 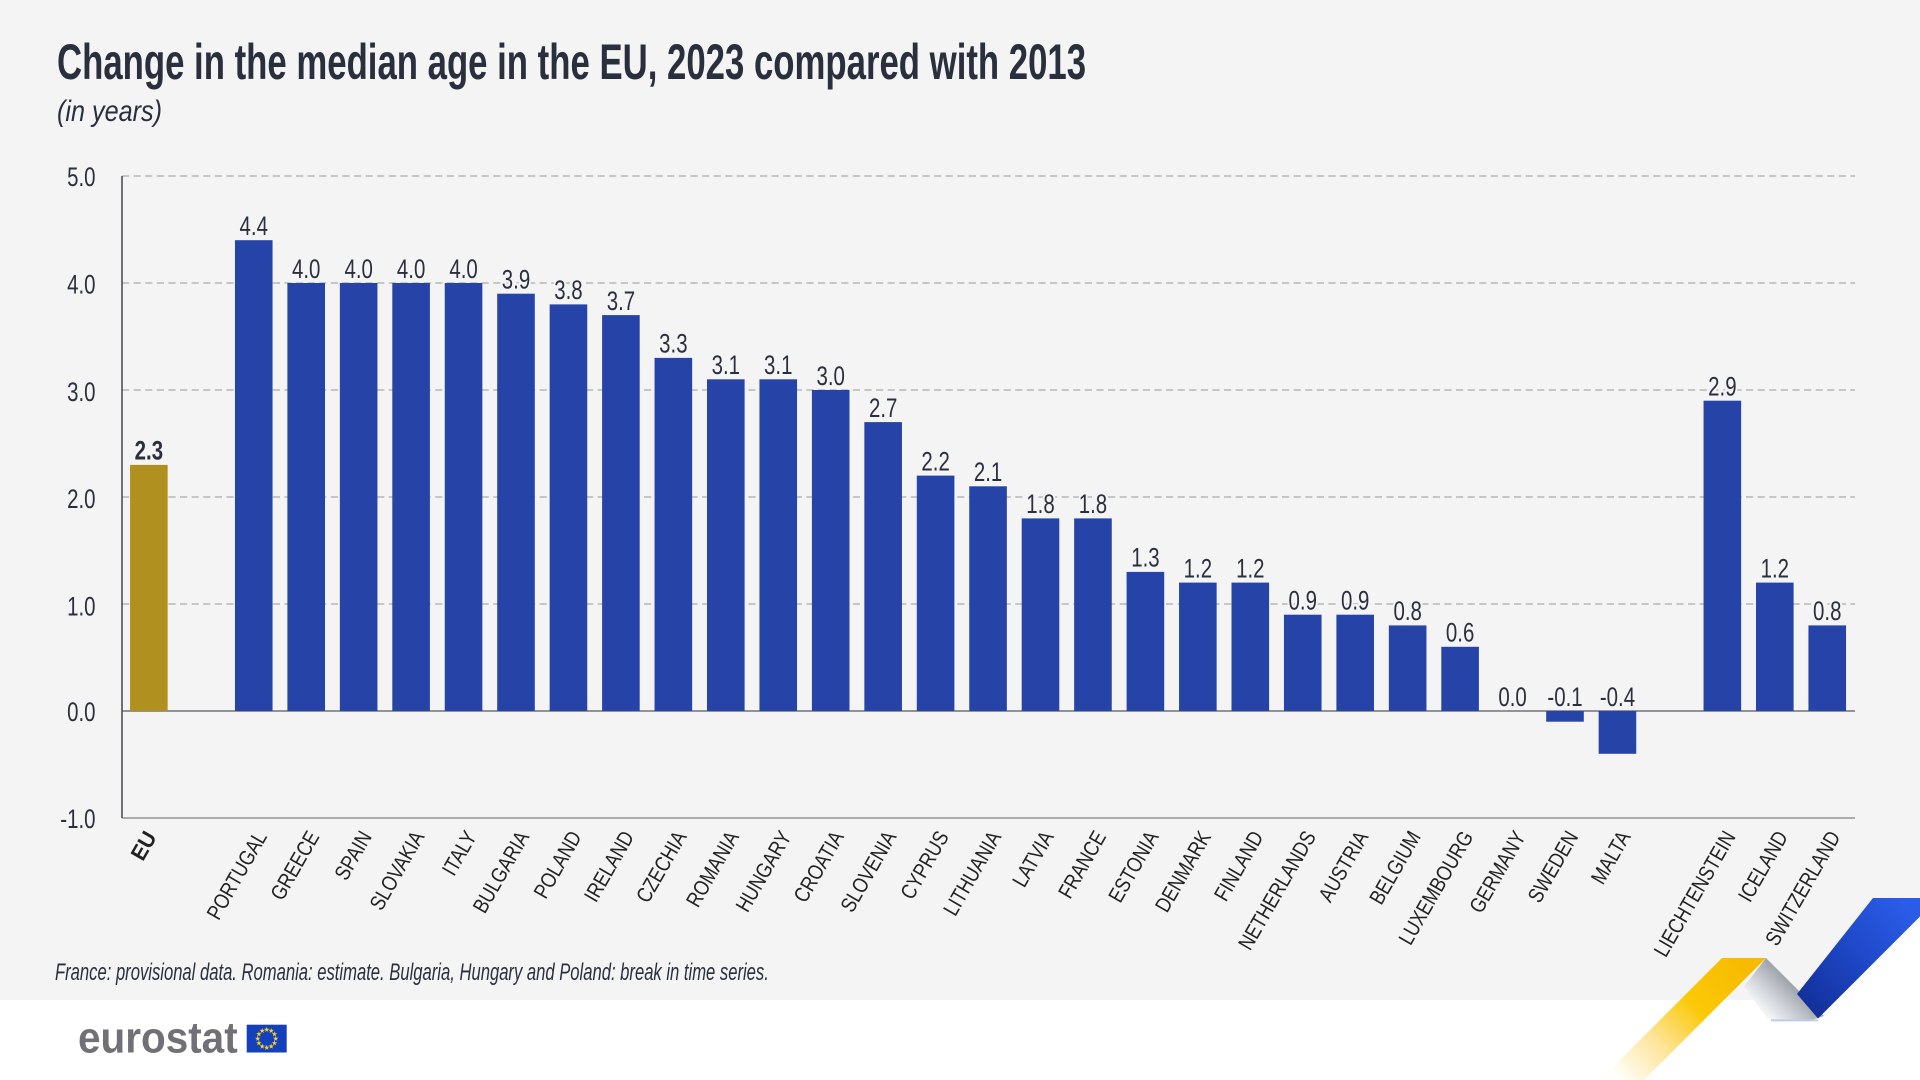 What do you see at coordinates (81, 178) in the screenshot?
I see `svg-text: 5.0` at bounding box center [81, 178].